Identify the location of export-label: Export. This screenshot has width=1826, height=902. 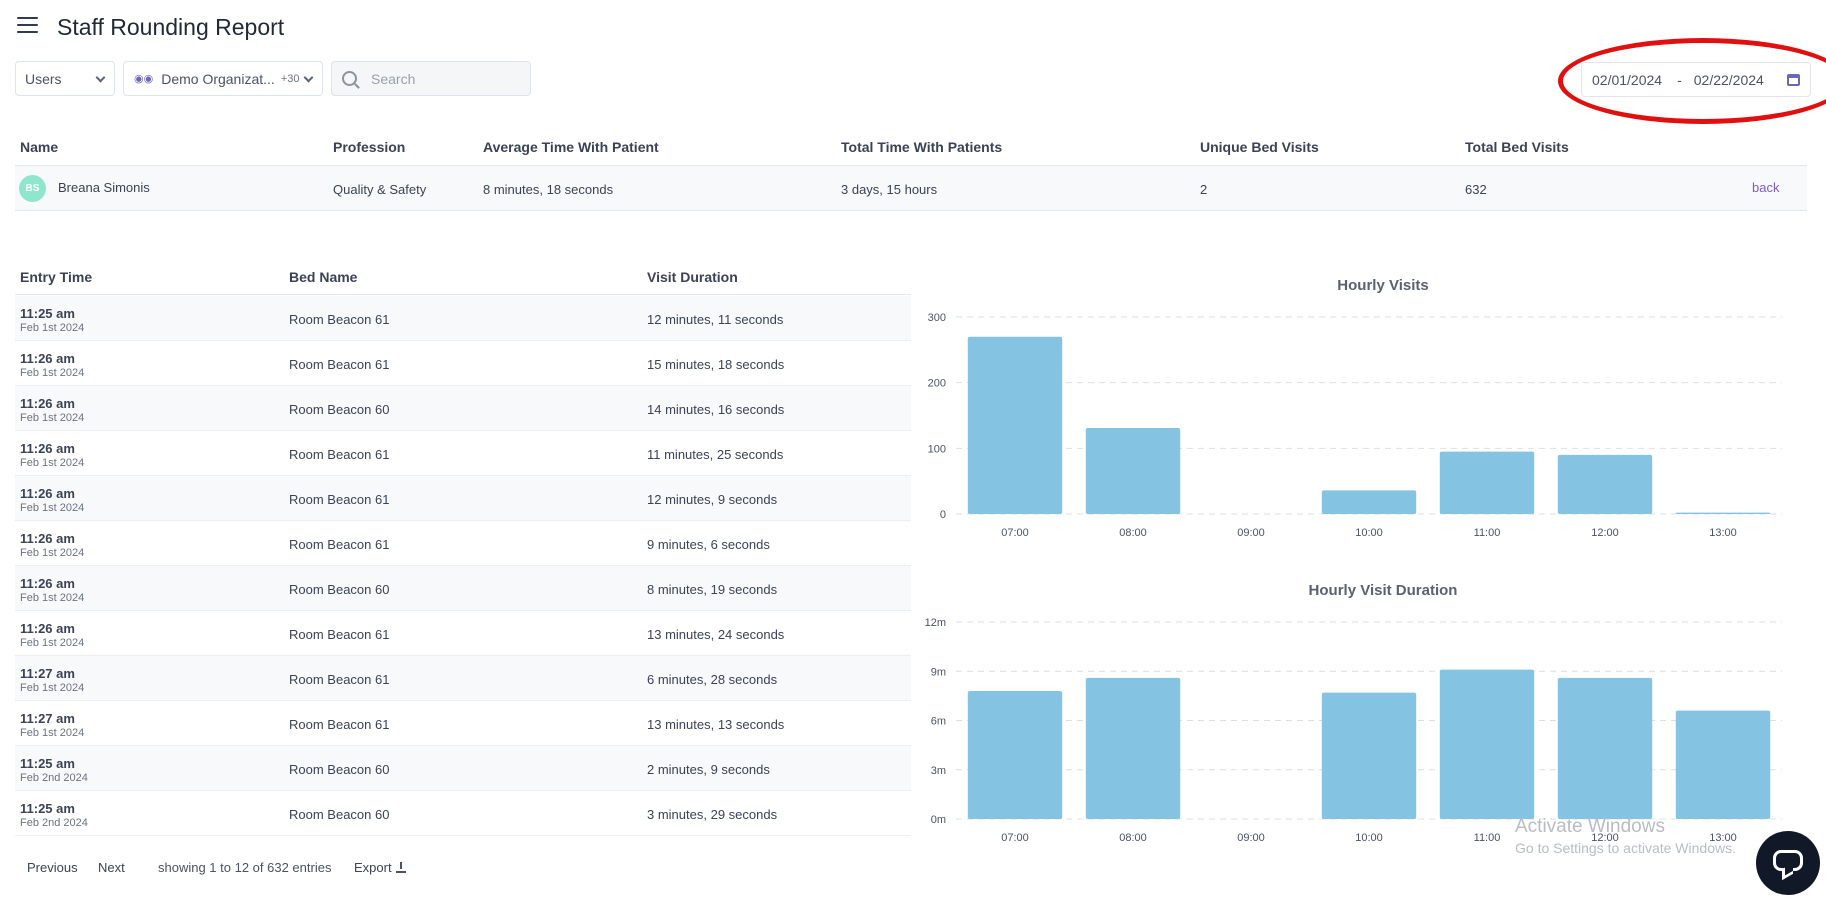
(373, 867).